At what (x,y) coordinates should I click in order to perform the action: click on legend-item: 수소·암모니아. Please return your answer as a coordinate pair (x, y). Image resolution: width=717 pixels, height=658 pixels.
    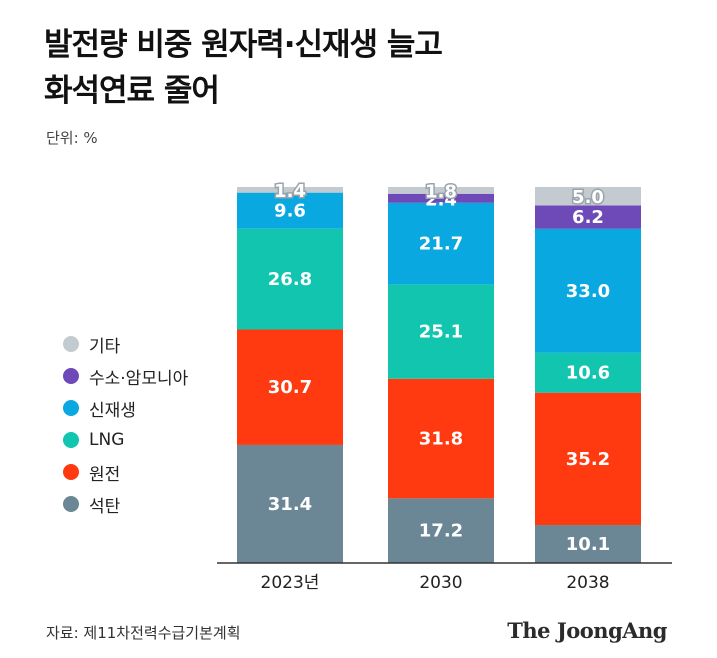
    Looking at the image, I should click on (125, 376).